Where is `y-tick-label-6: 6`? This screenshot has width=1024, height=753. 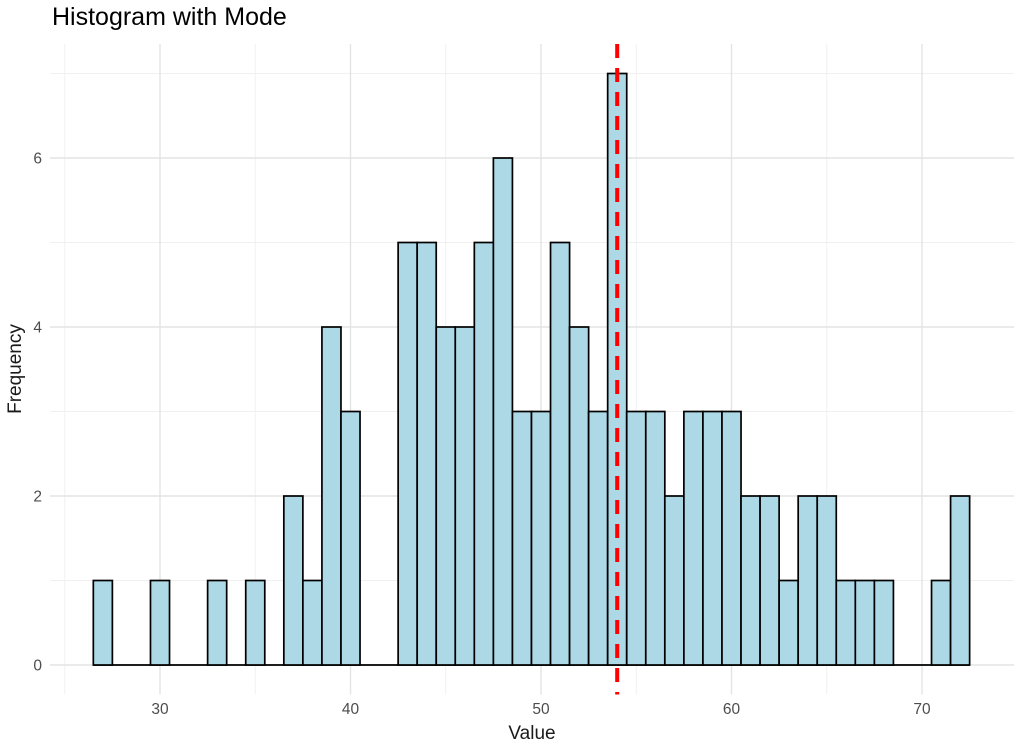
y-tick-label-6: 6 is located at coordinates (37, 159).